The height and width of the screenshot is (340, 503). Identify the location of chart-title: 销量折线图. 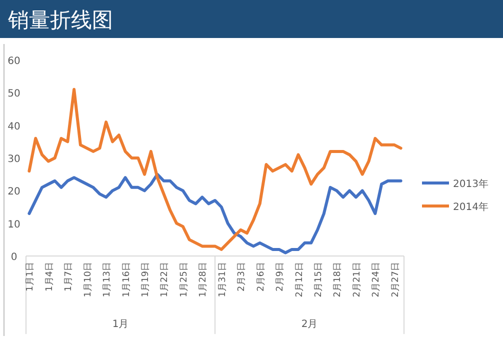
(60, 20).